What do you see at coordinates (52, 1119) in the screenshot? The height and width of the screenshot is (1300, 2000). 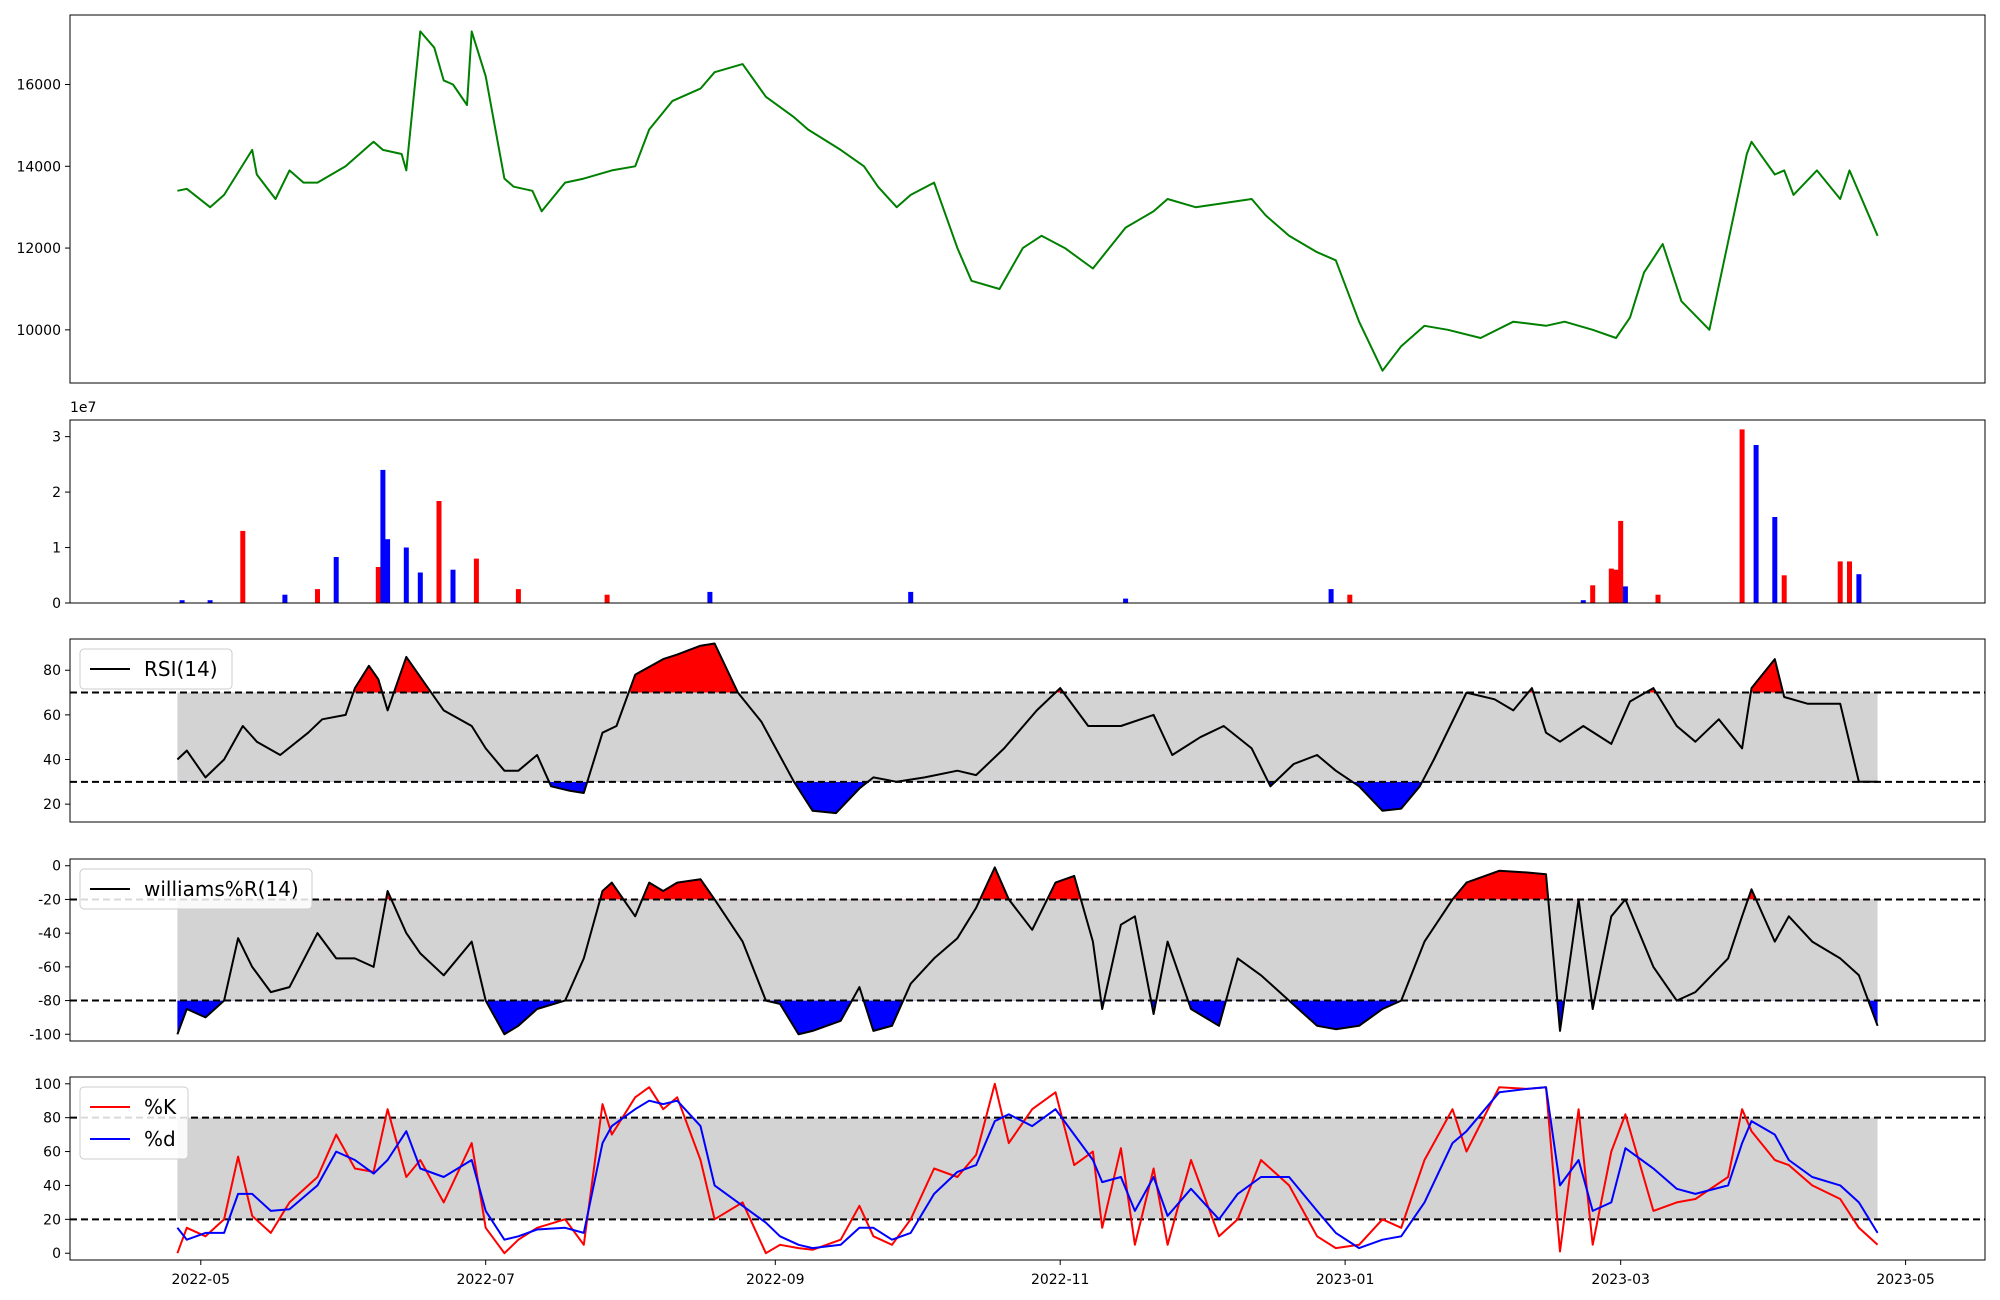 I see `stochastic-ytick-label: 80` at bounding box center [52, 1119].